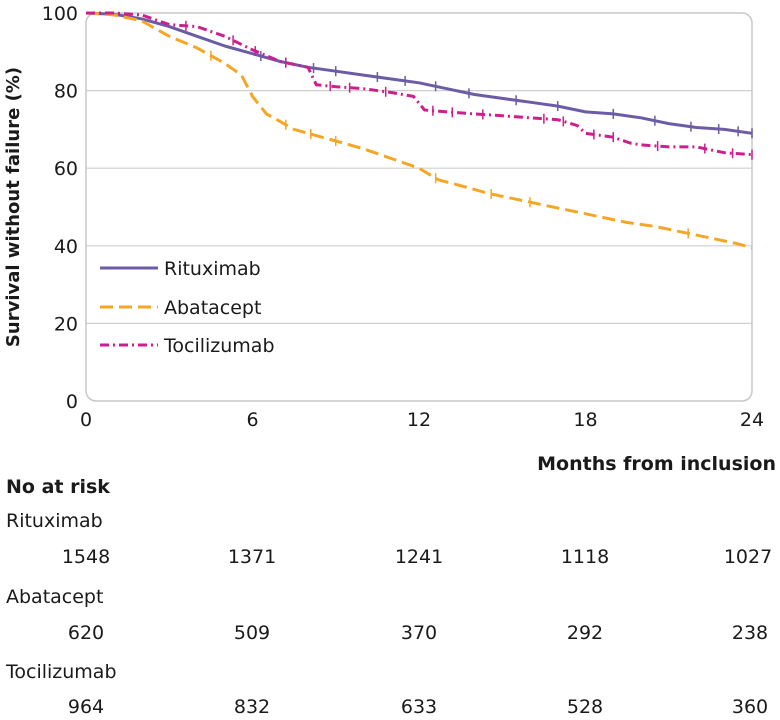 Image resolution: width=780 pixels, height=720 pixels. Describe the element at coordinates (61, 672) in the screenshot. I see `risk-row-label: Tocilizumab` at that location.